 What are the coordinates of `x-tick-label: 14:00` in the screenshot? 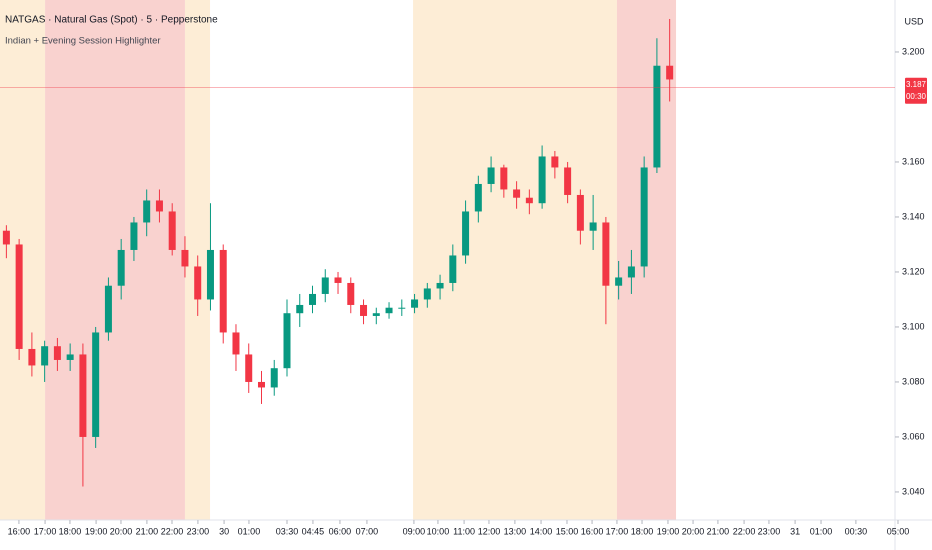 It's located at (541, 531).